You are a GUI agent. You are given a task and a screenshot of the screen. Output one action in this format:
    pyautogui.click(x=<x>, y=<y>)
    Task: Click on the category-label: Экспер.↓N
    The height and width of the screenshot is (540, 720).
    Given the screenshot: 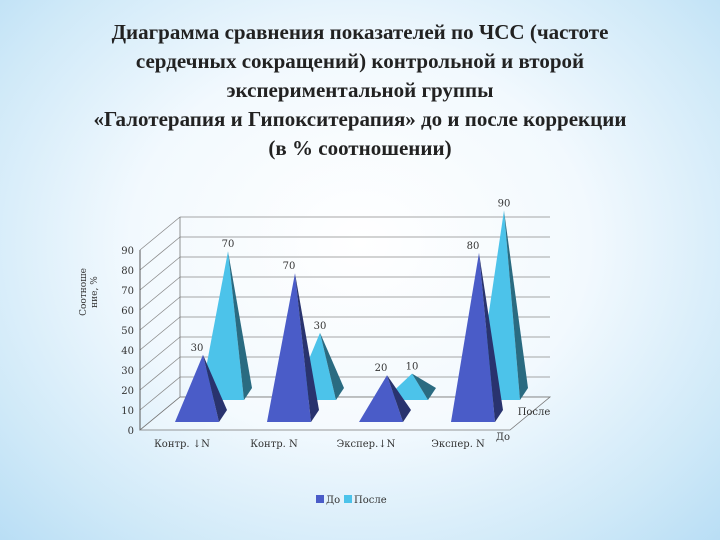 What is the action you would take?
    pyautogui.click(x=366, y=444)
    